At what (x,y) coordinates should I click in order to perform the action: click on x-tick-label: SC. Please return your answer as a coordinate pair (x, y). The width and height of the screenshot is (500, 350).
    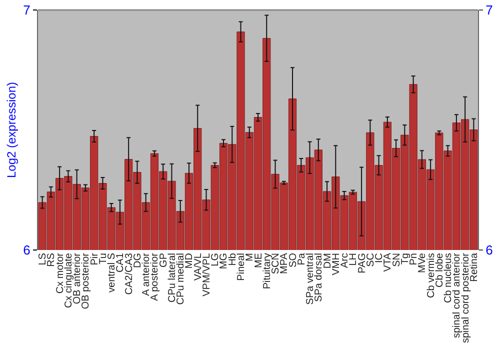
    Looking at the image, I should click on (370, 260).